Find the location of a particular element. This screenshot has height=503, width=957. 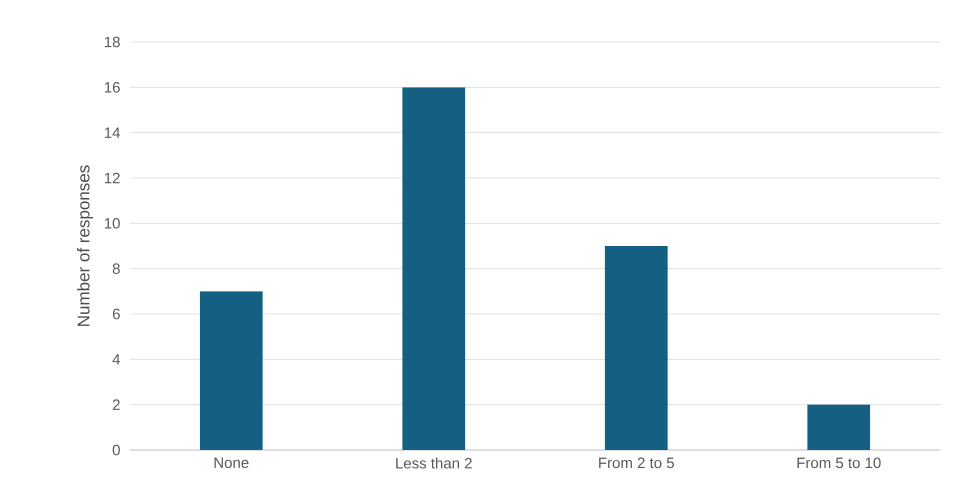

y-tick-label: 8 is located at coordinates (116, 268).